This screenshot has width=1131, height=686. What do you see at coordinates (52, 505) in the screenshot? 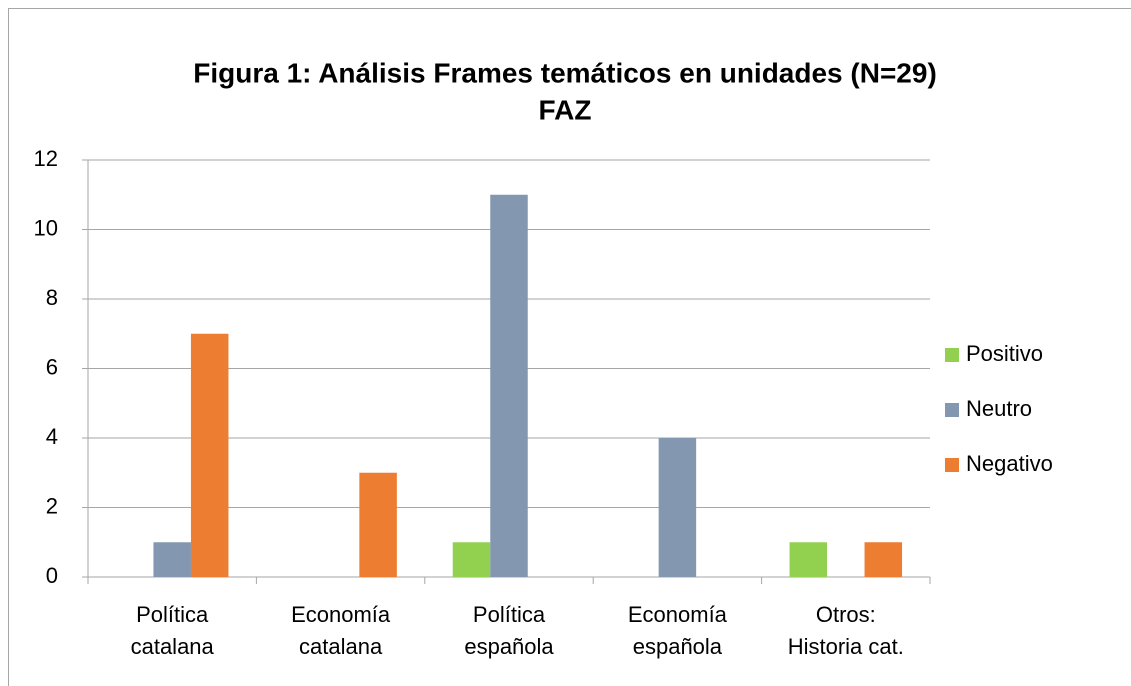
I see `y-tick-label: 2` at bounding box center [52, 505].